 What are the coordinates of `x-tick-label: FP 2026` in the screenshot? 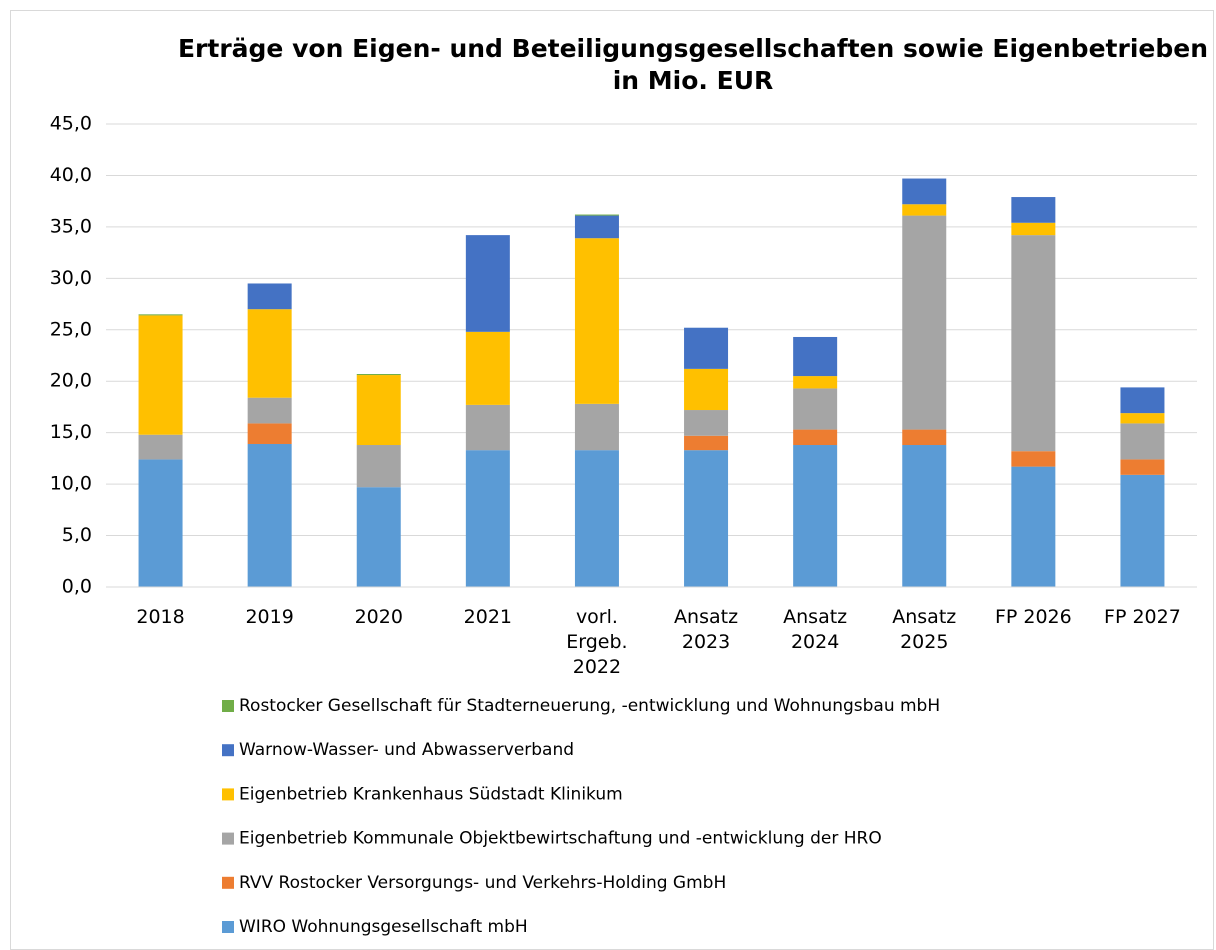 It's located at (1033, 617).